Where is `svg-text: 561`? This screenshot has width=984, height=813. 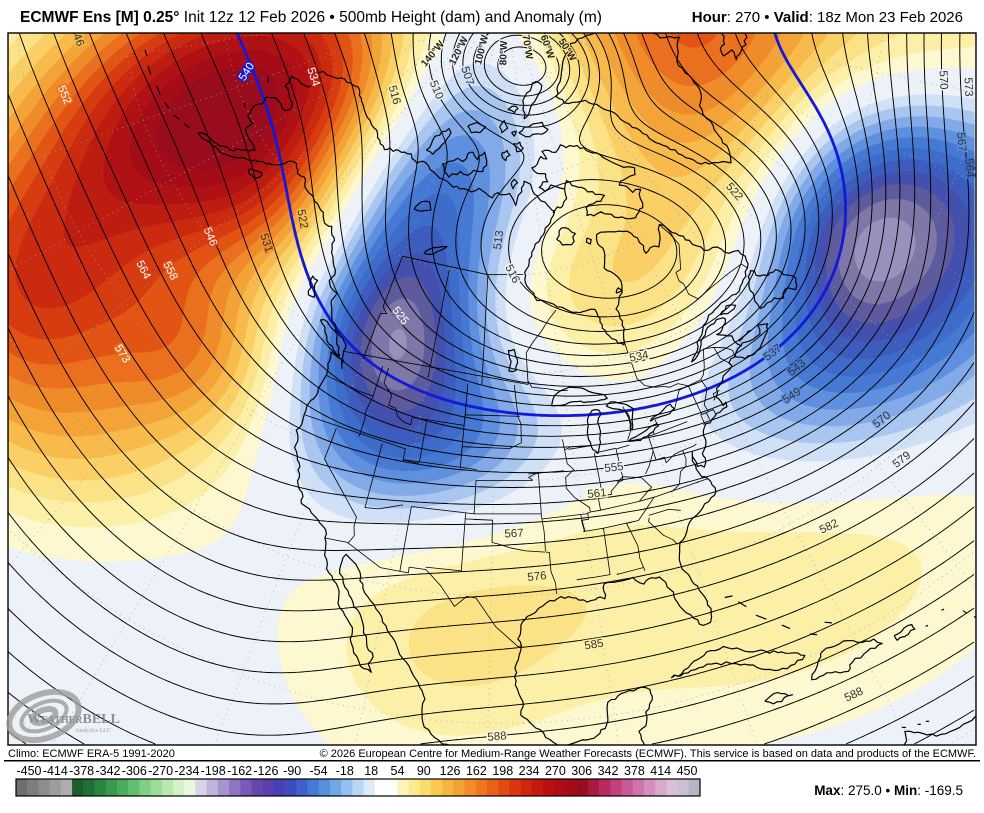 svg-text: 561 is located at coordinates (597, 494).